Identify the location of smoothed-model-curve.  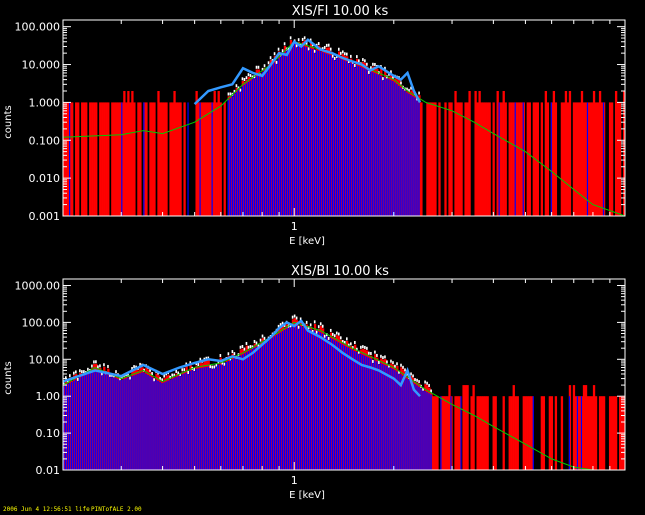
(241, 358).